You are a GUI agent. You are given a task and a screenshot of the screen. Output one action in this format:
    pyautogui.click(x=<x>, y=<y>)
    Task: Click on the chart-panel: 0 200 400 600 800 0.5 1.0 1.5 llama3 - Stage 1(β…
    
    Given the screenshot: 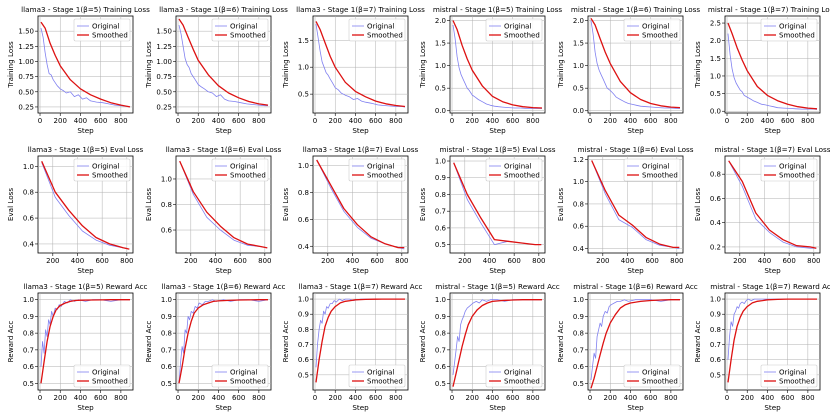 What is the action you would take?
    pyautogui.click(x=353, y=70)
    